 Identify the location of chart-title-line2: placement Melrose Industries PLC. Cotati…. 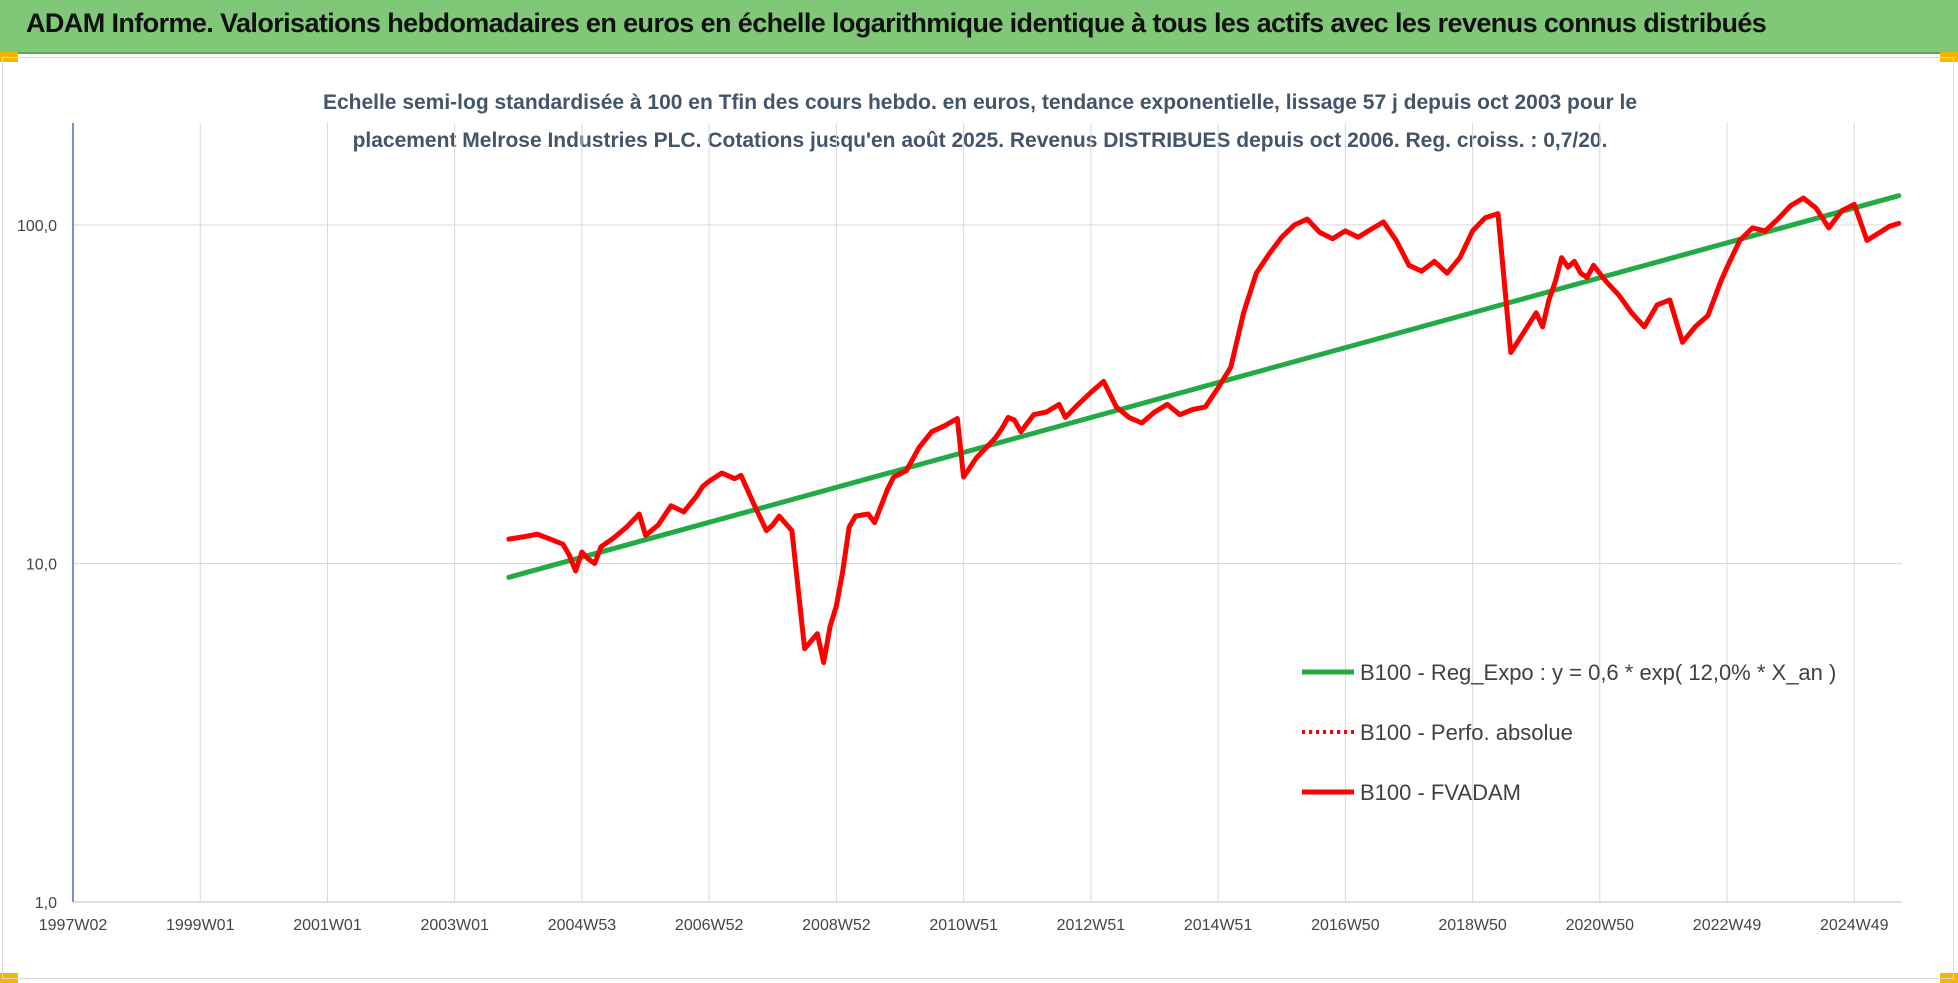
(980, 140).